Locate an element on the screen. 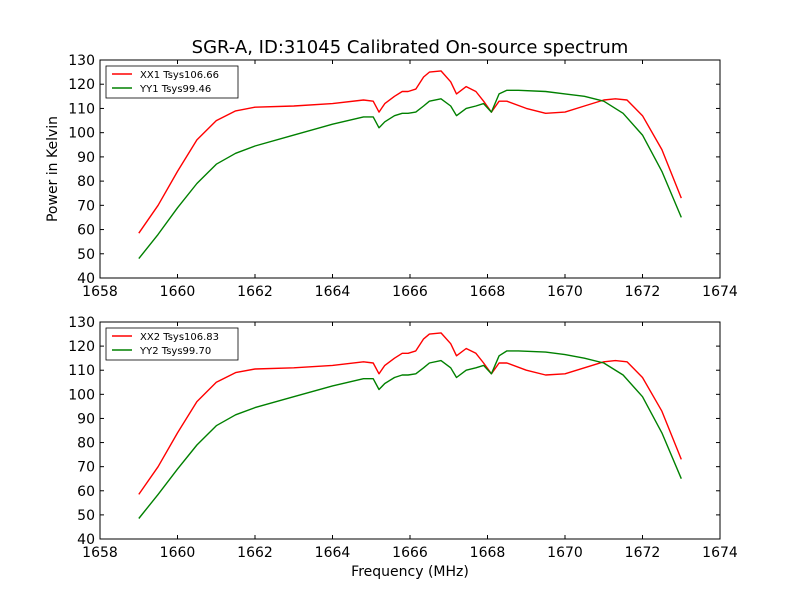  legend-label: YY2 Tsys99.70 is located at coordinates (175, 351).